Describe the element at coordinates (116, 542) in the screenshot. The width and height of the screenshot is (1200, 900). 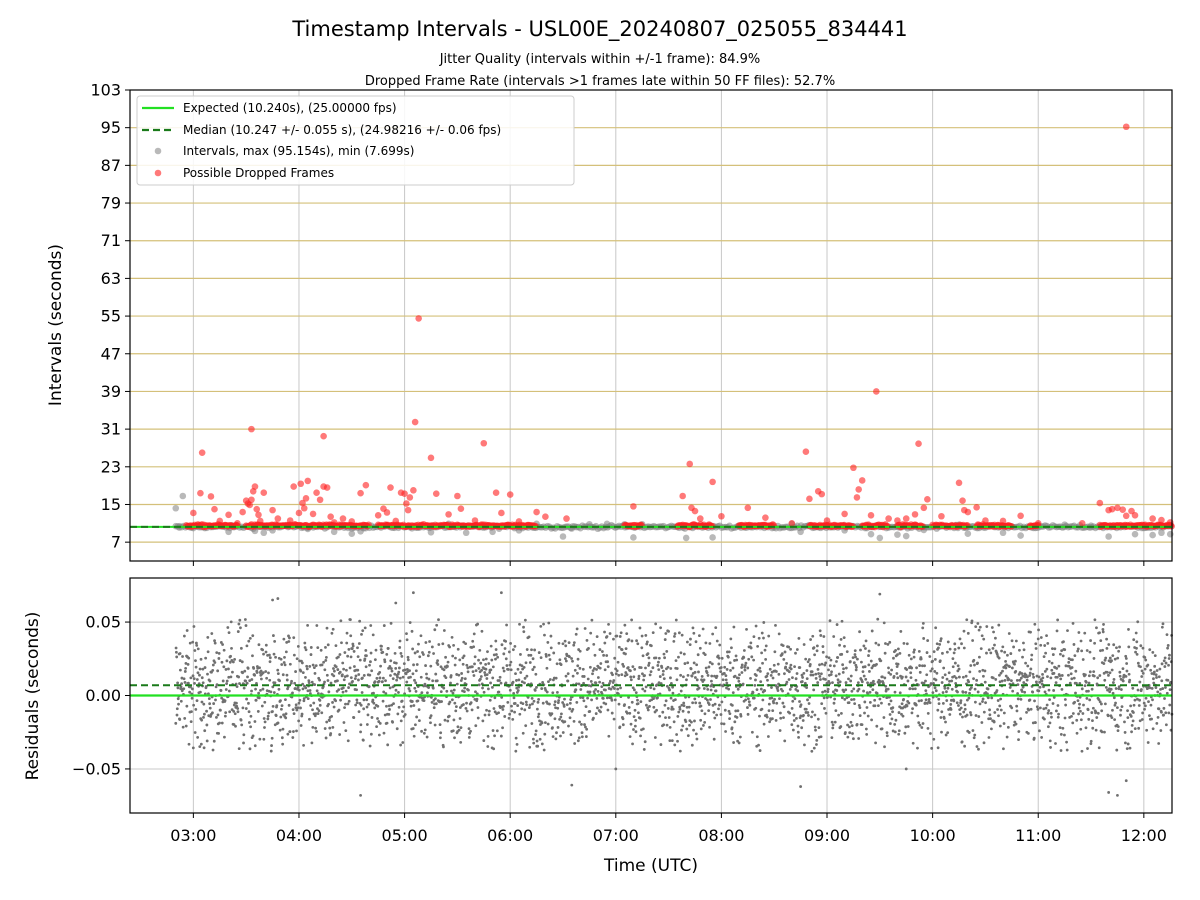
I see `intervals-y-tick-label: 7` at that location.